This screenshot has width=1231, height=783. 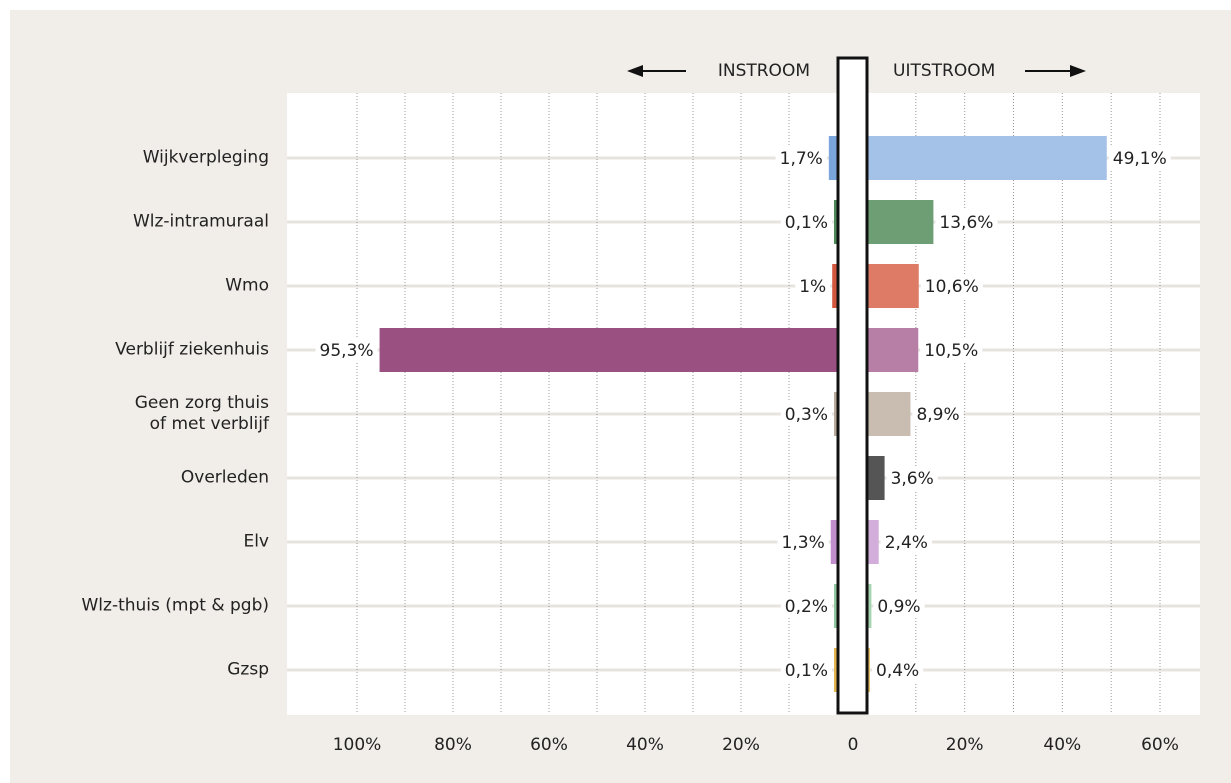 I want to click on value-label: 49,1%, so click(x=1140, y=159).